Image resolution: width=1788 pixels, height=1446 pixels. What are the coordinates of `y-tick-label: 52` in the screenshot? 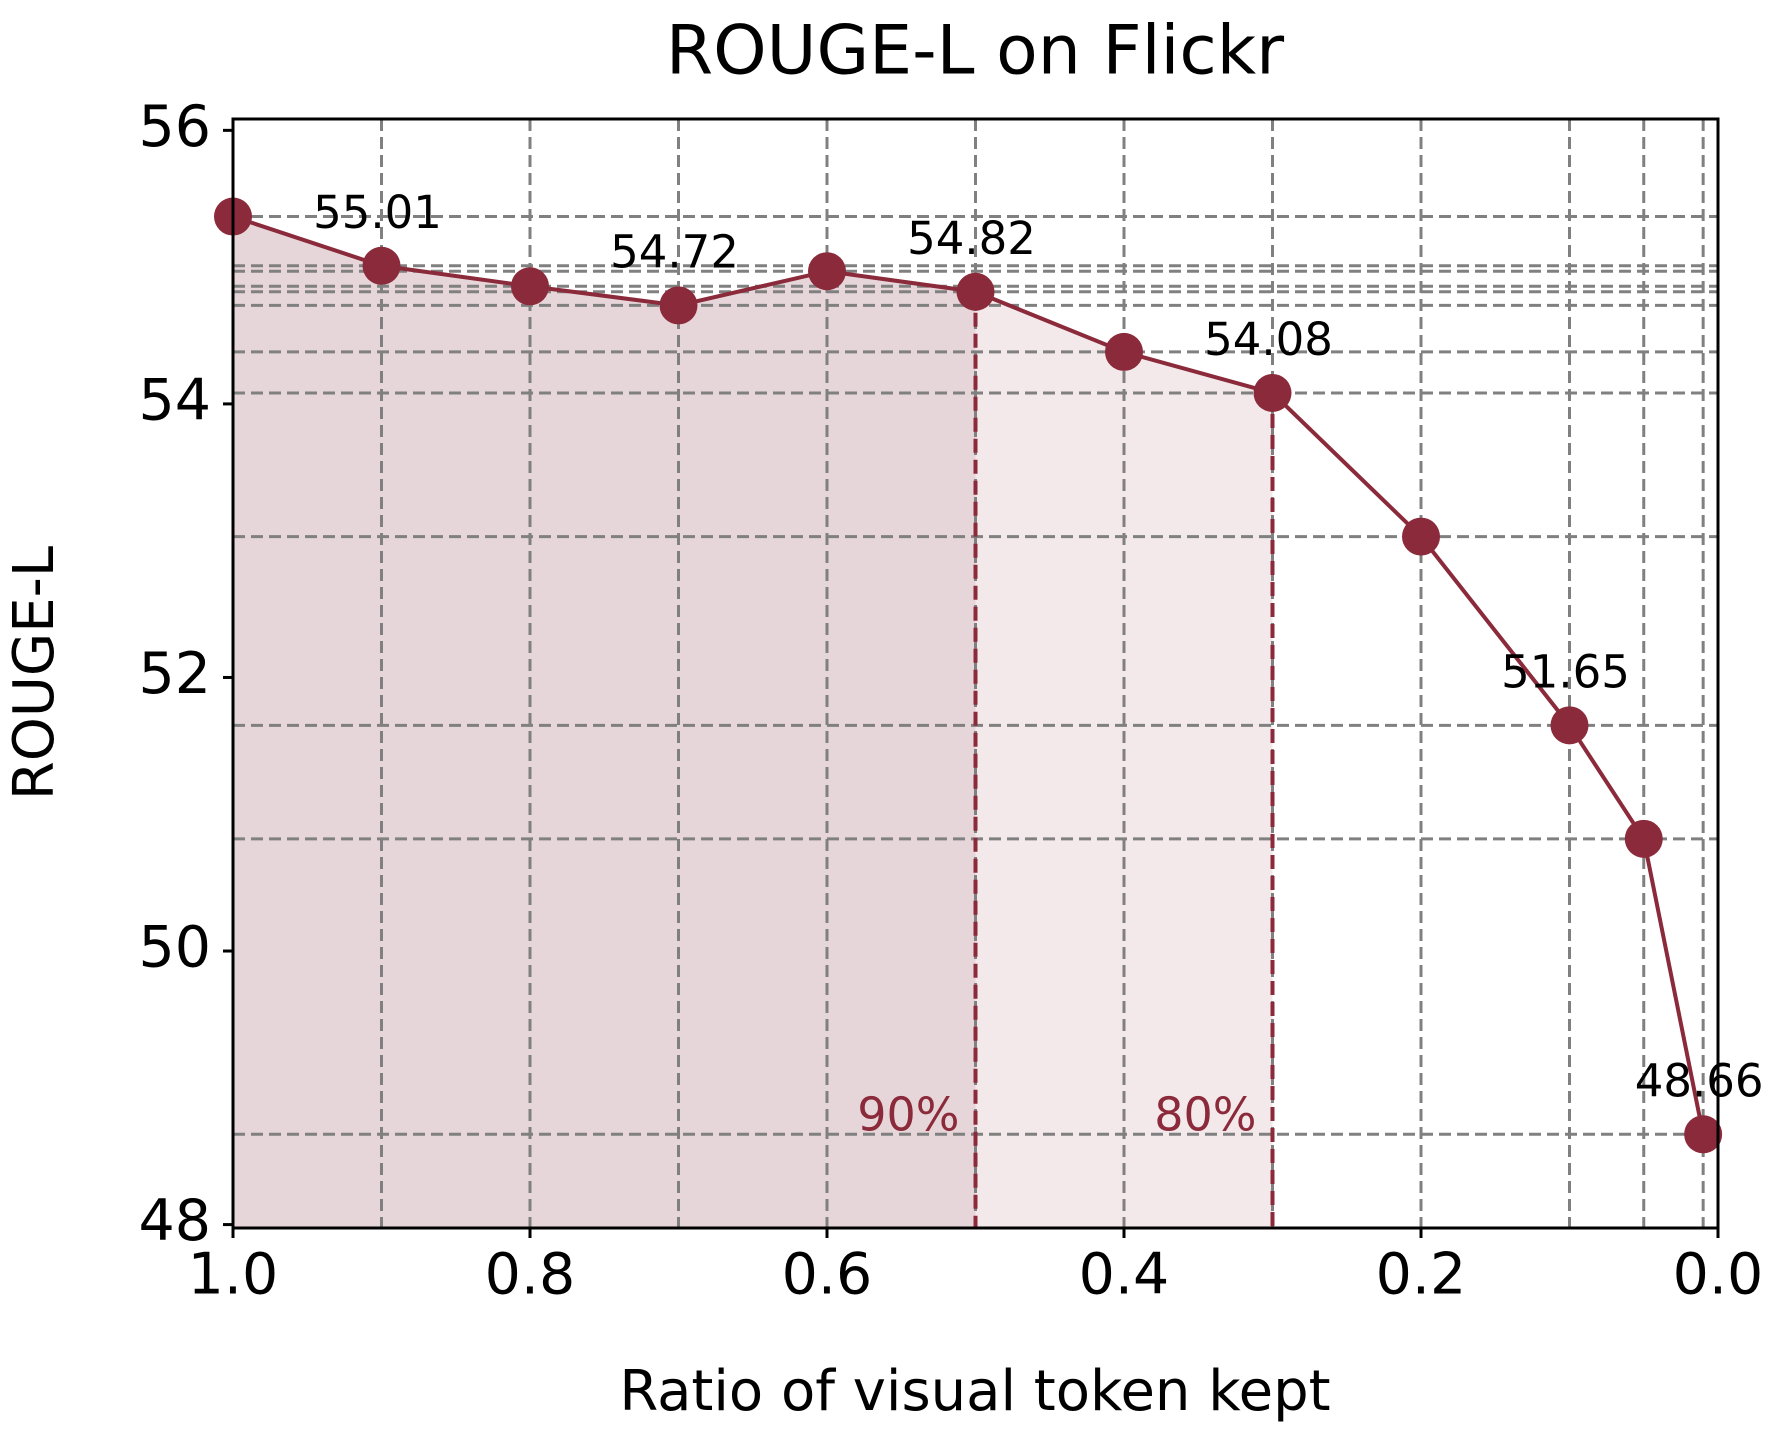 It's located at (174, 674).